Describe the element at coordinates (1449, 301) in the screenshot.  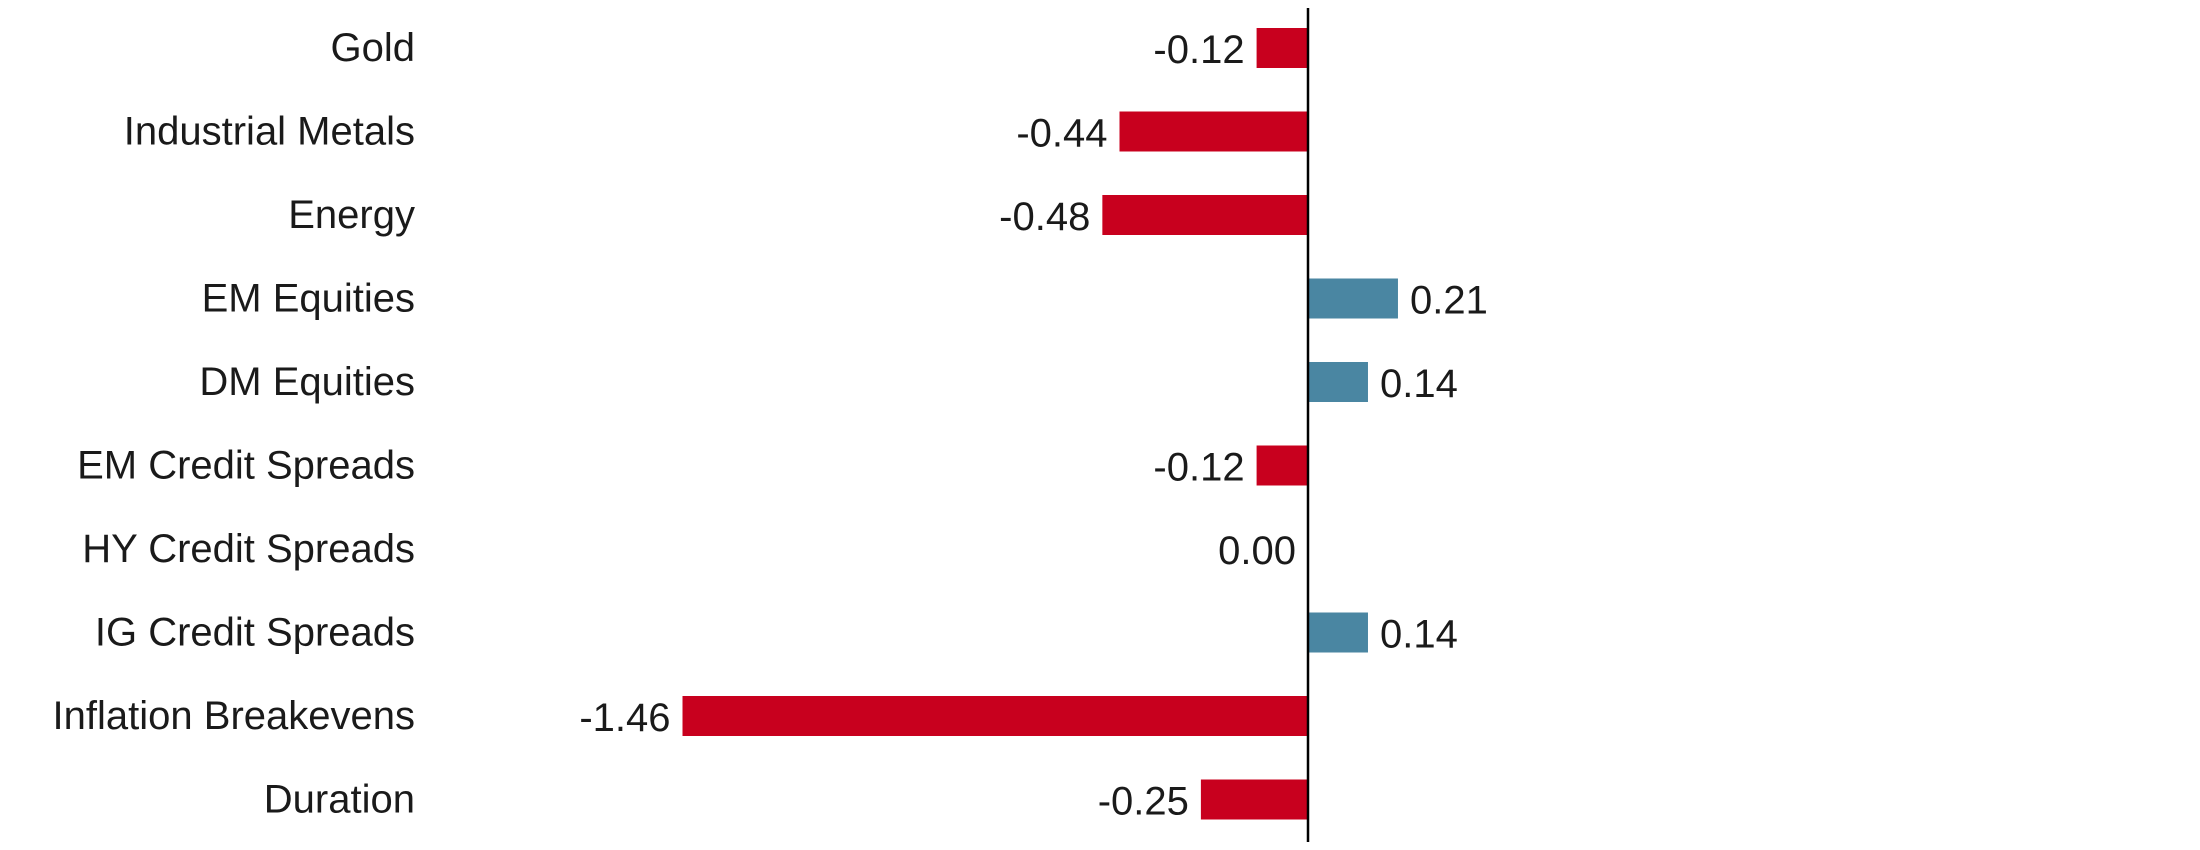
I see `value-label-em-equities: 0.21` at that location.